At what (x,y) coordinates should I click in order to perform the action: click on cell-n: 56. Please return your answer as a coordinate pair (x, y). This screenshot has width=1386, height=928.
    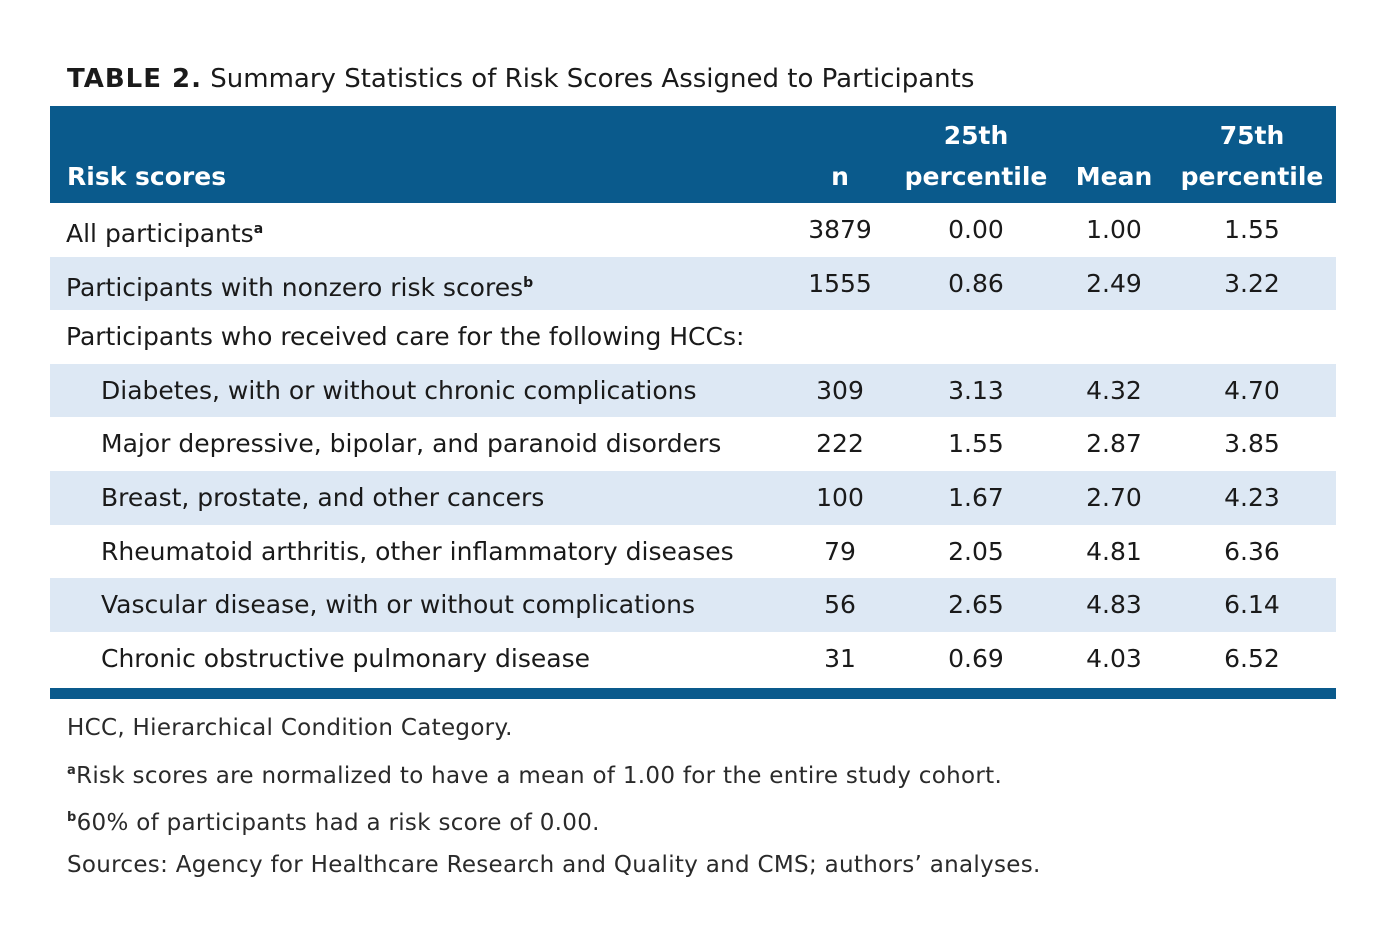
    Looking at the image, I should click on (840, 605).